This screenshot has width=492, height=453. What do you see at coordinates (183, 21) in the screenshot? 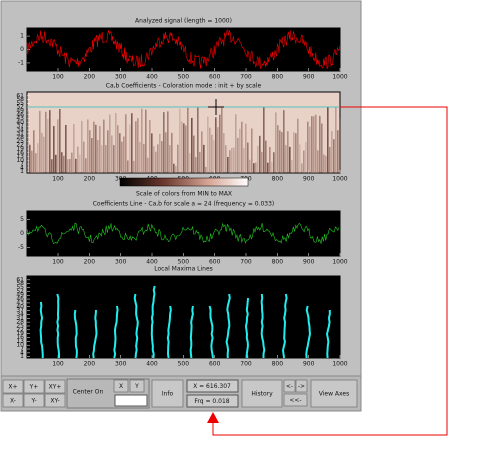
I see `panel-title: Analyzed signal (length = 1000)` at bounding box center [183, 21].